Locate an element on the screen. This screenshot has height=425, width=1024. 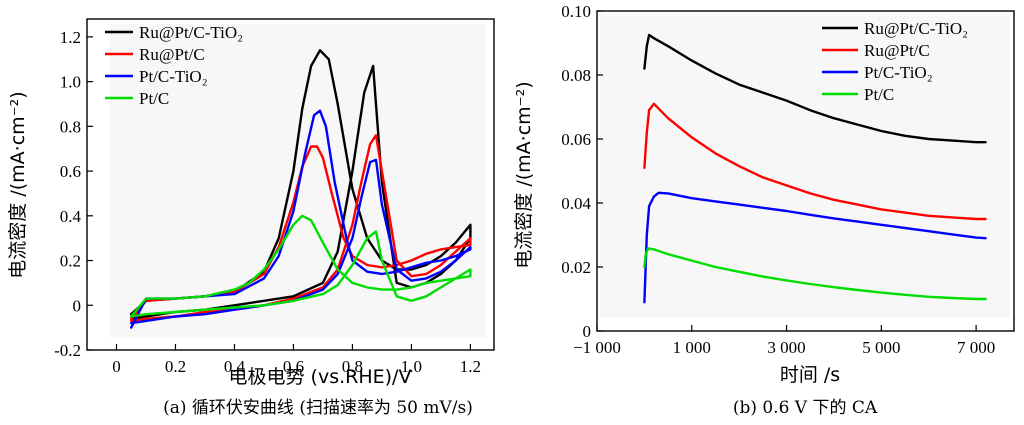
panel-b-y-ticks: 0 0.02 0.04 0.06 0.08 0.10 is located at coordinates (582, 171).